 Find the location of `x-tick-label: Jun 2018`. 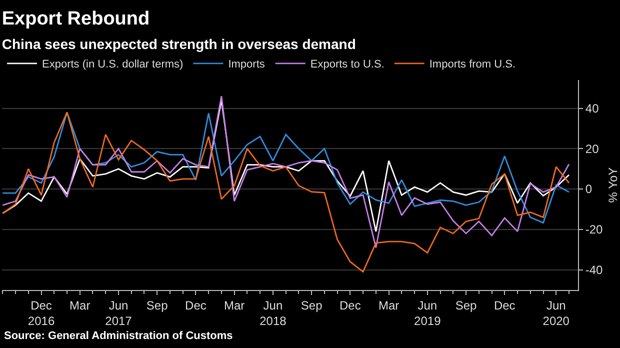

x-tick-label: Jun 2018 is located at coordinates (273, 313).